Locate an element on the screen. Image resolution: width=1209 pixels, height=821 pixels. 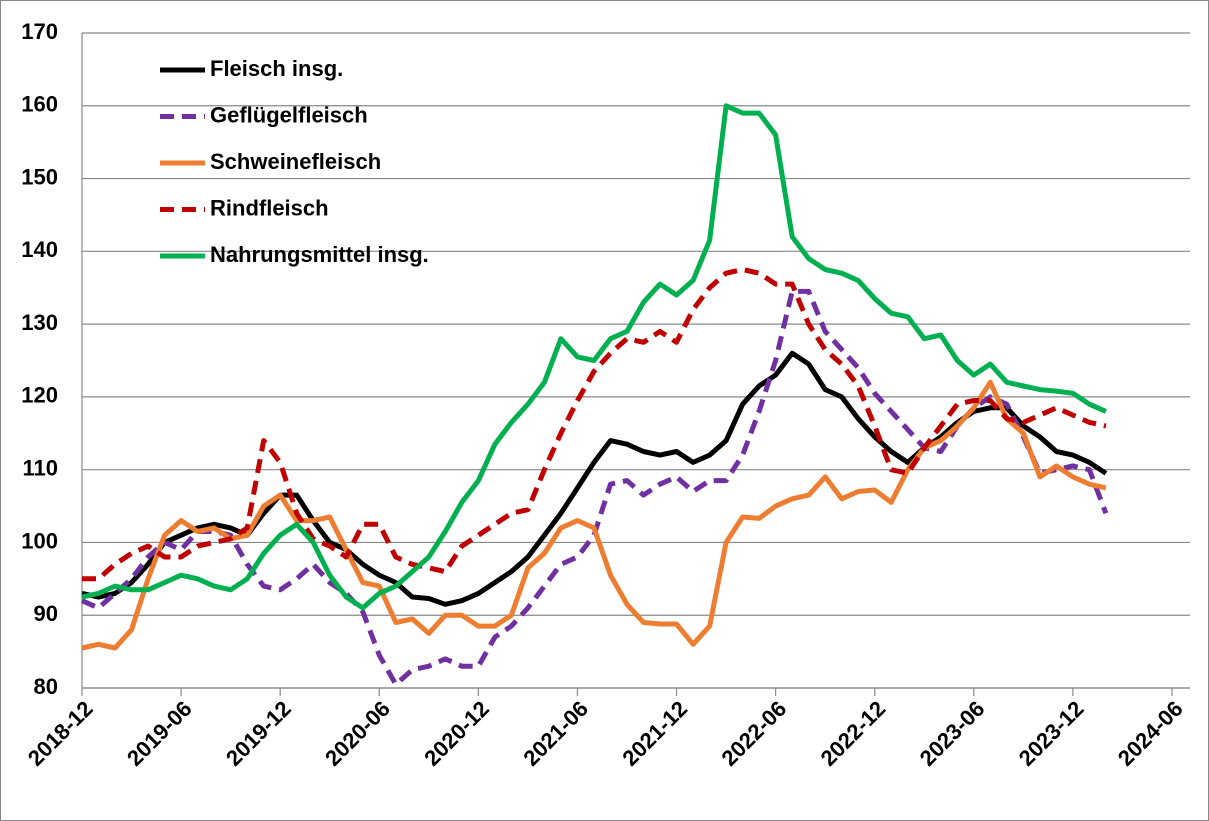
y-tick-label: 130 is located at coordinates (39, 322).